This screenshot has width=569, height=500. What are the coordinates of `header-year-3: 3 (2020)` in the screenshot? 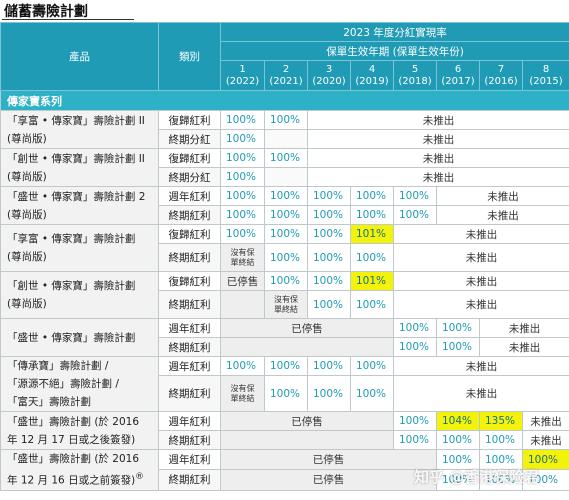 It's located at (329, 75).